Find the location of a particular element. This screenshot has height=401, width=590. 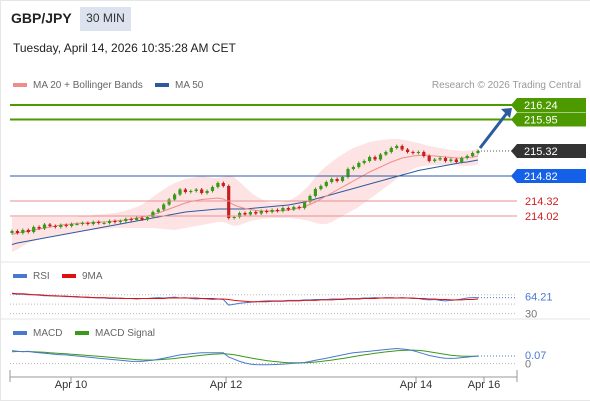

legend-ma50: MA 50 is located at coordinates (179, 85).